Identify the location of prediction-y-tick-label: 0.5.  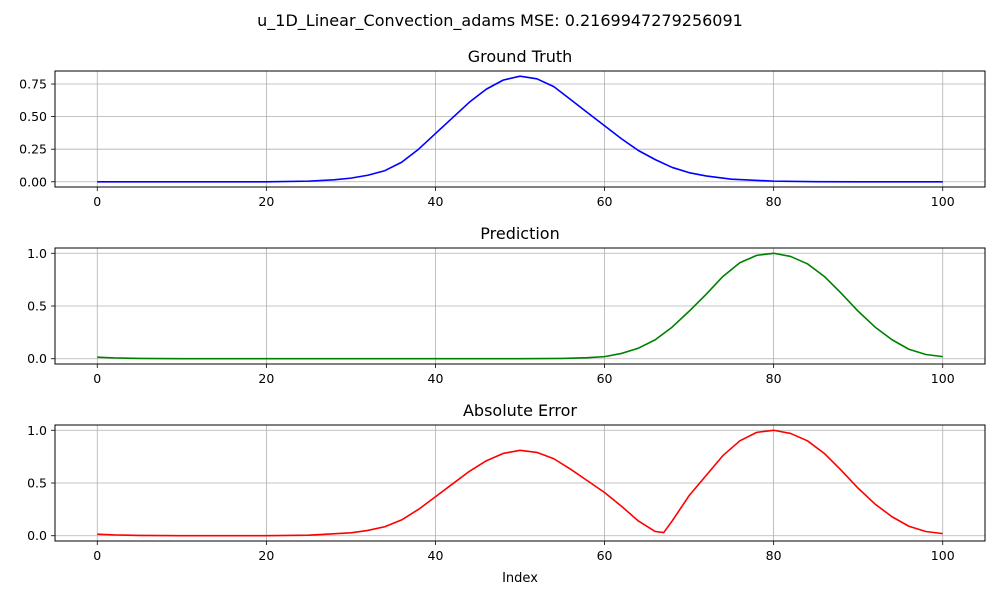
(37, 306).